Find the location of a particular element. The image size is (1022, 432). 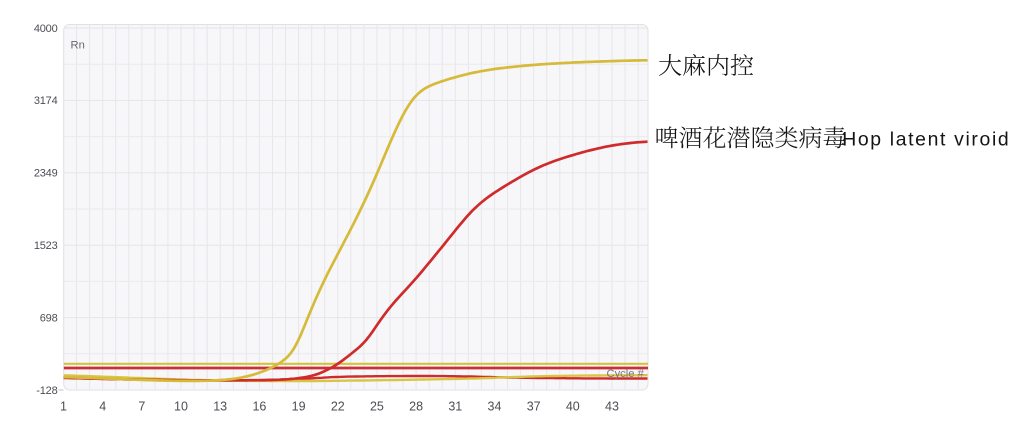

svg-text: 1 is located at coordinates (63, 407).